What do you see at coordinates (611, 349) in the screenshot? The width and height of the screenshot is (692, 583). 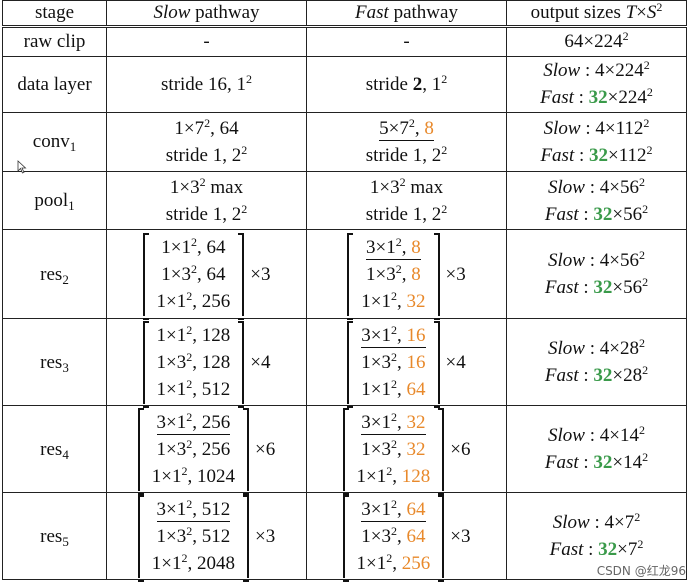 I see `output-slow-val: : 4×28` at bounding box center [611, 349].